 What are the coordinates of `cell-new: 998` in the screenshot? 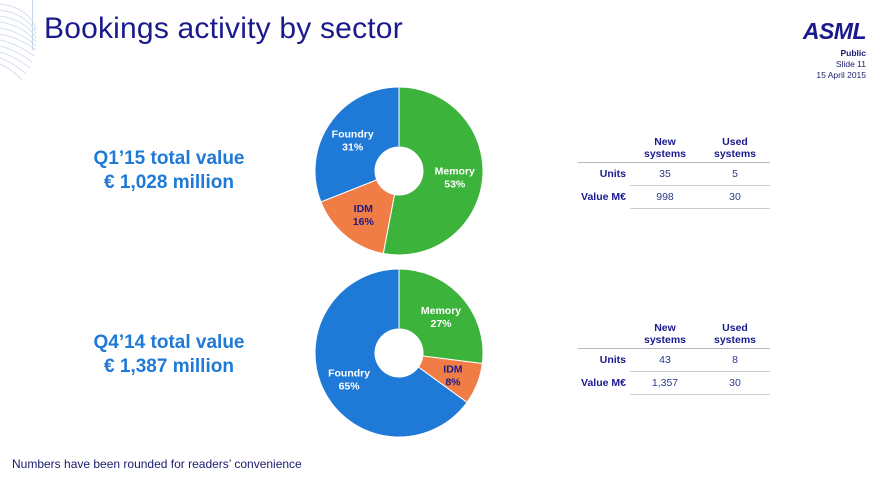 It's located at (665, 197).